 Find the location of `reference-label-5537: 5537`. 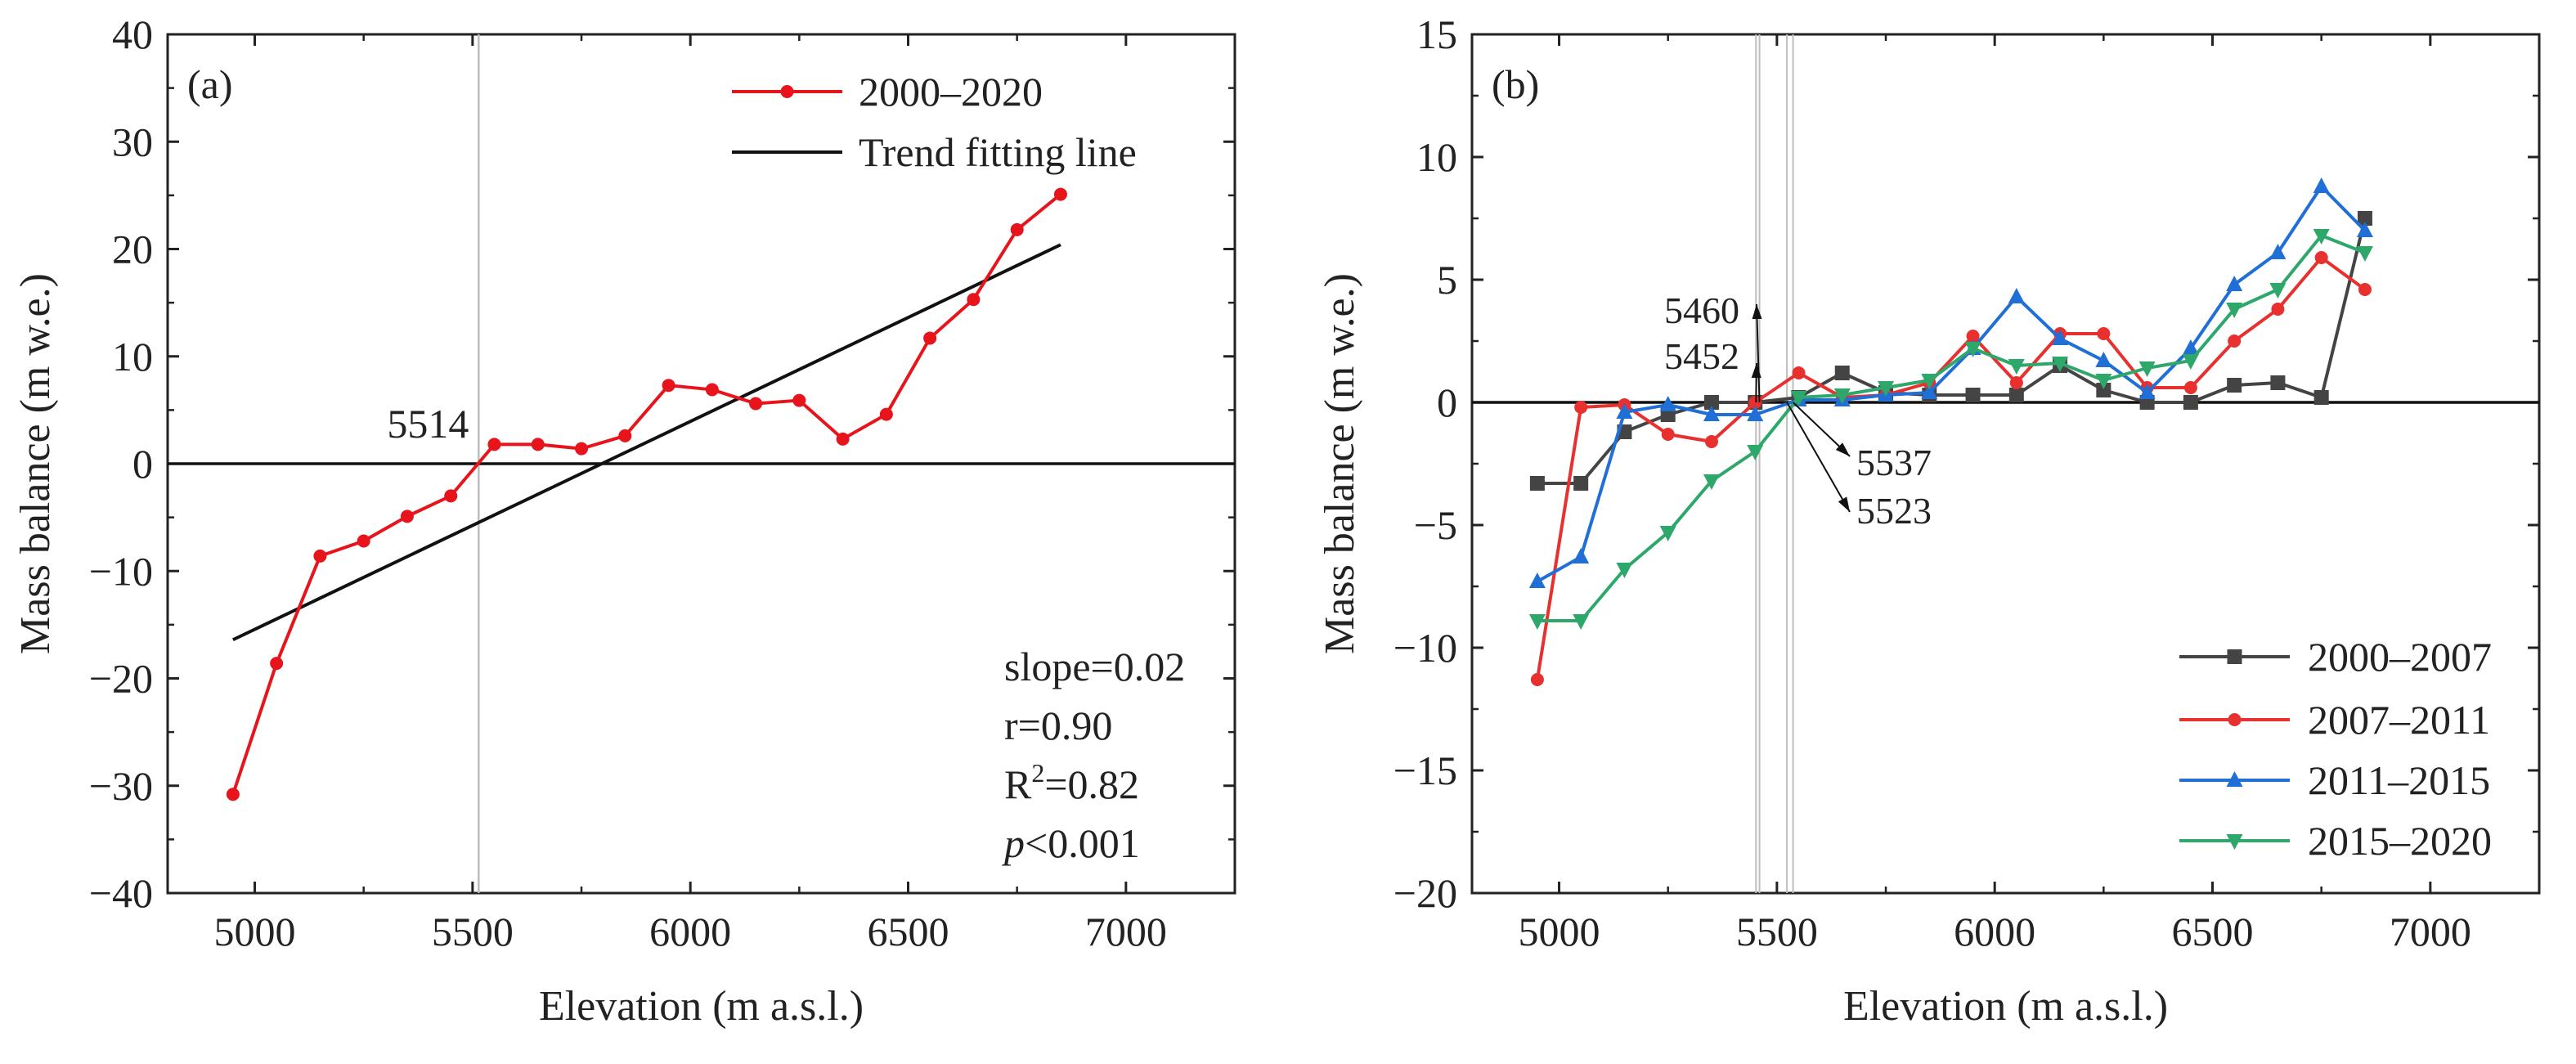

reference-label-5537: 5537 is located at coordinates (1894, 463).